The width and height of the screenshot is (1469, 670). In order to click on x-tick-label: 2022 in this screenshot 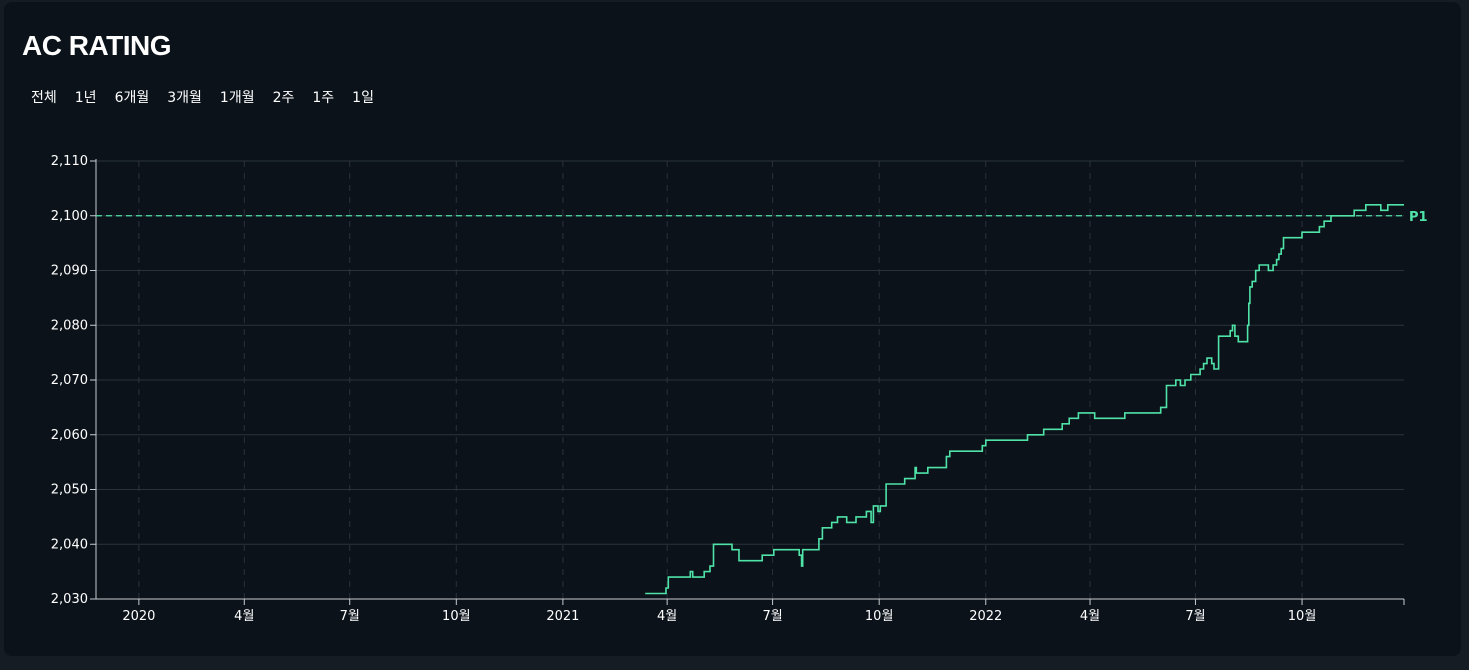, I will do `click(985, 616)`.